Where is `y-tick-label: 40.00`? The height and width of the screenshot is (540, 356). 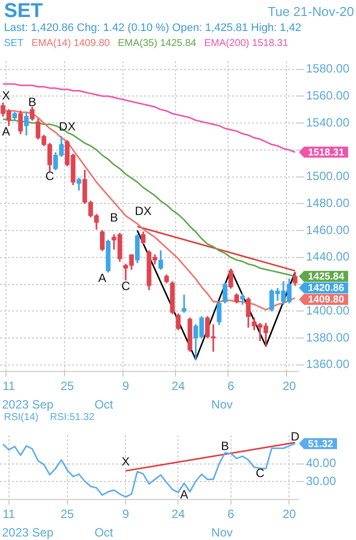 y-tick-label: 40.00 is located at coordinates (321, 463).